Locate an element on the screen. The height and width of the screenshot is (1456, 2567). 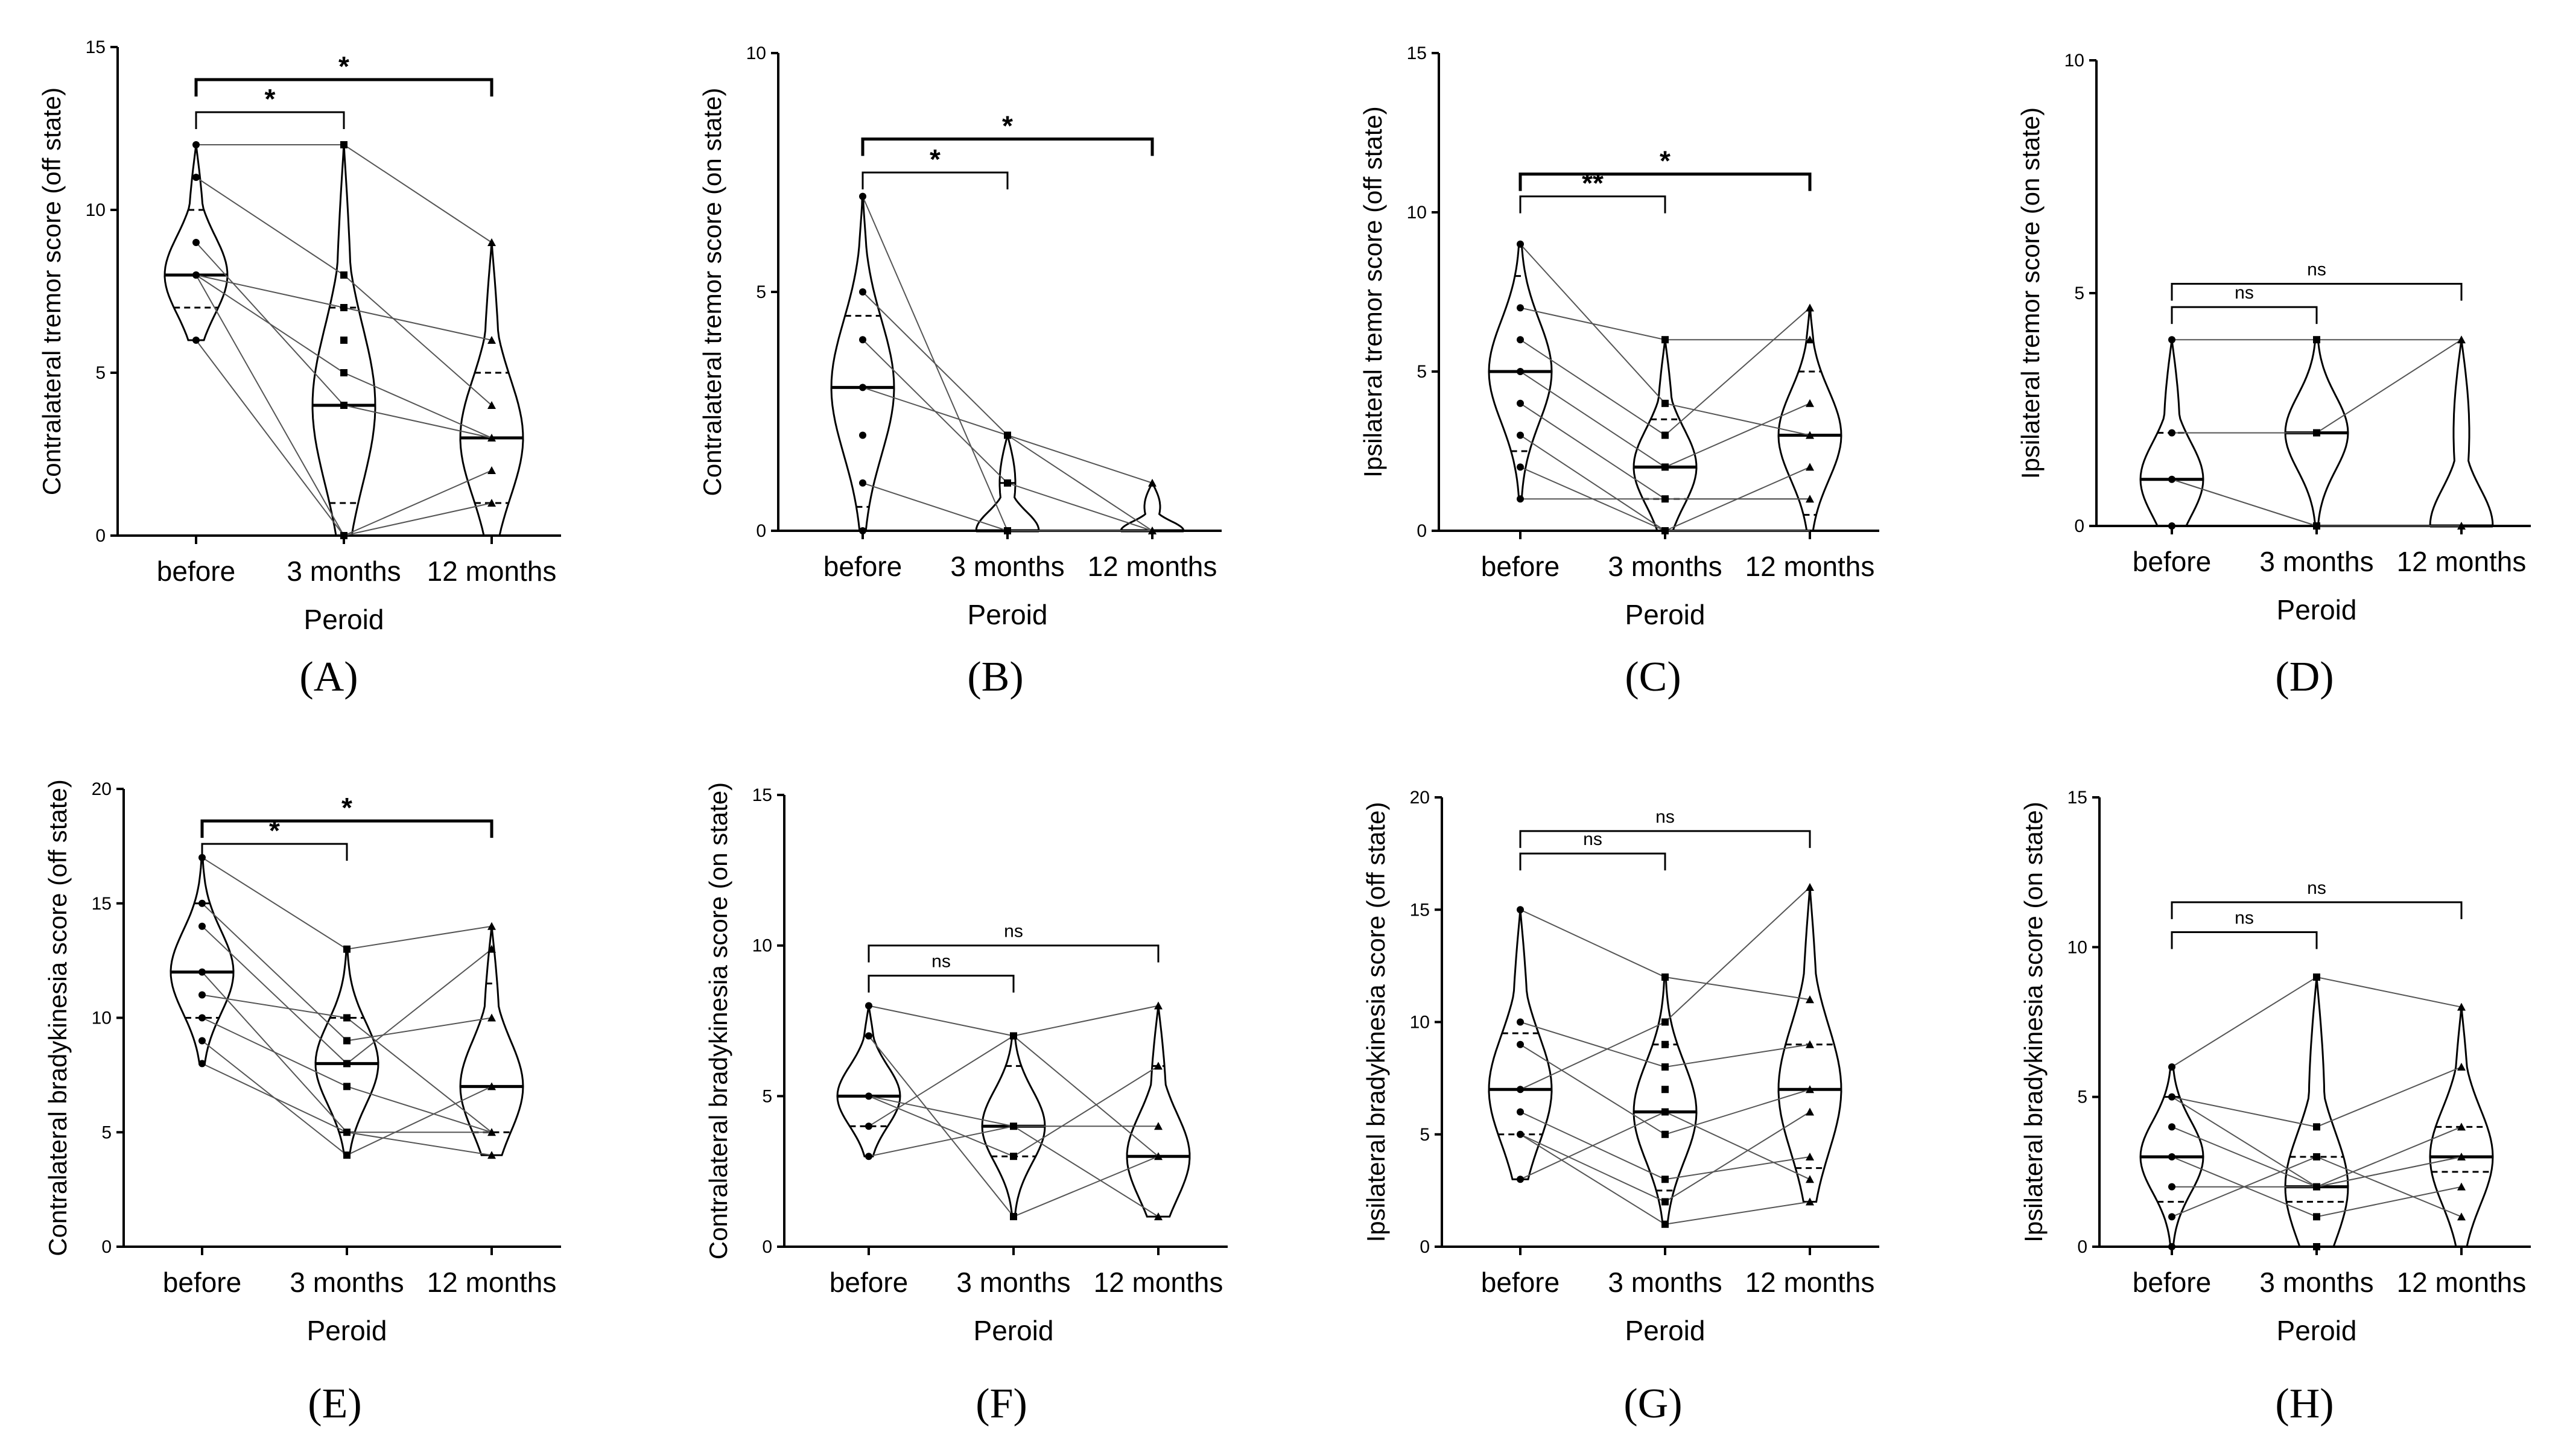
panel-label: (D) is located at coordinates (2304, 677).